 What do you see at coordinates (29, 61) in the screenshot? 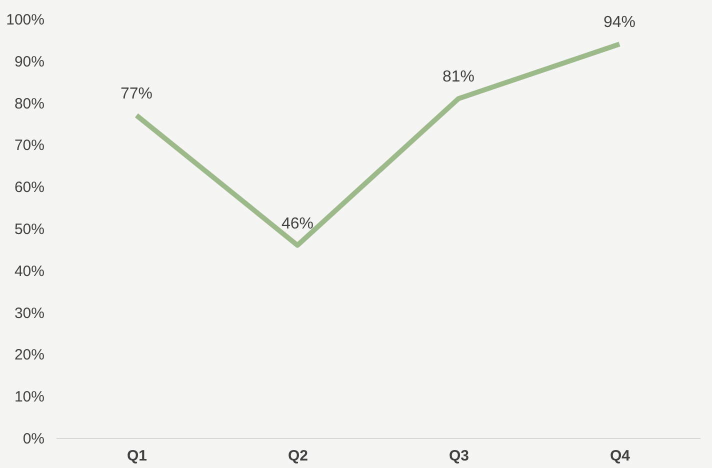
I see `y-tick-label: 90%` at bounding box center [29, 61].